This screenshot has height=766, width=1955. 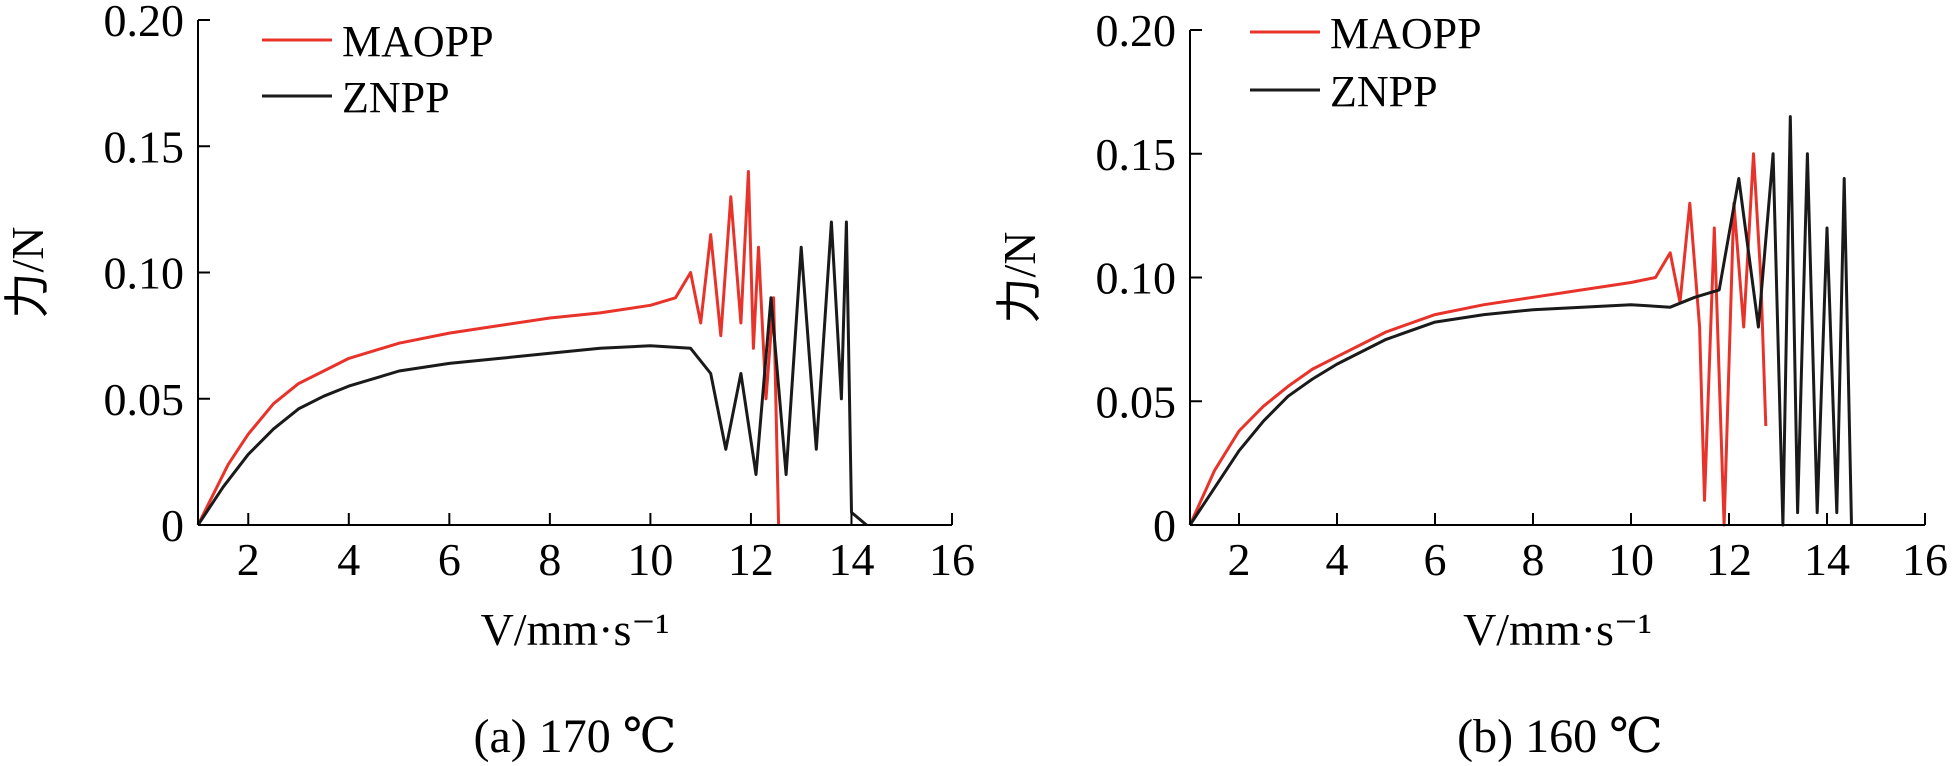 What do you see at coordinates (1560, 736) in the screenshot?
I see `panel-caption: (b) 160 ℃` at bounding box center [1560, 736].